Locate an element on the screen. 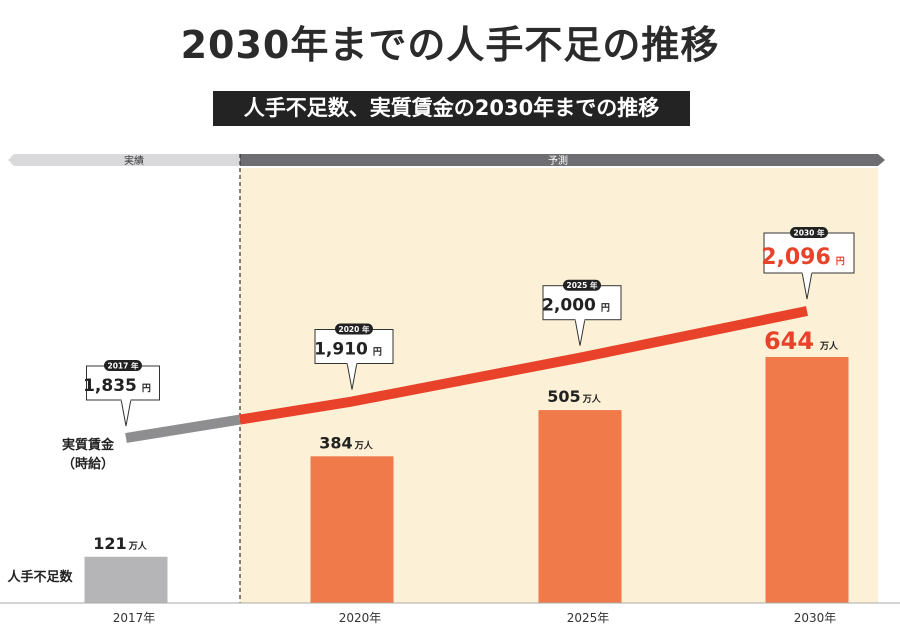 The height and width of the screenshot is (630, 900). wage-tag-label-2: 2025 年 is located at coordinates (582, 285).